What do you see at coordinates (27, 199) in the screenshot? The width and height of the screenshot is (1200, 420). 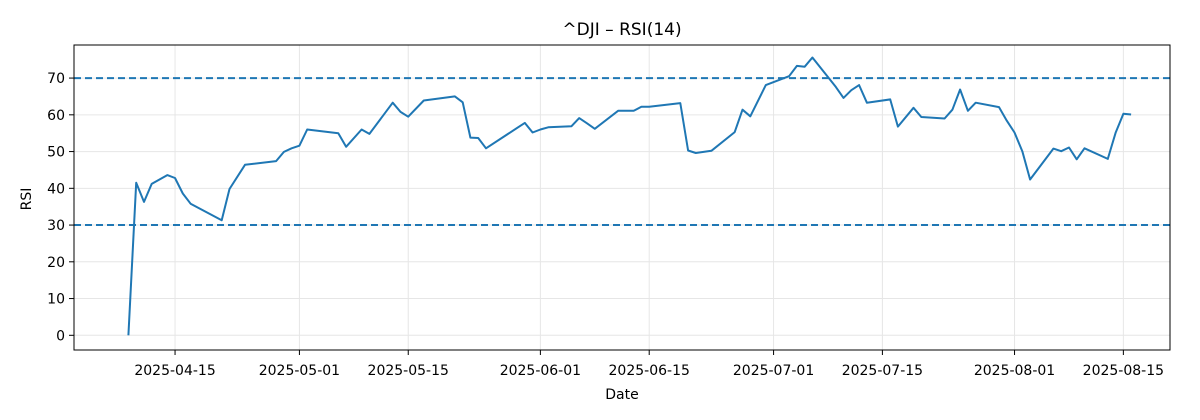 I see `y-axis-label: RSI` at bounding box center [27, 199].